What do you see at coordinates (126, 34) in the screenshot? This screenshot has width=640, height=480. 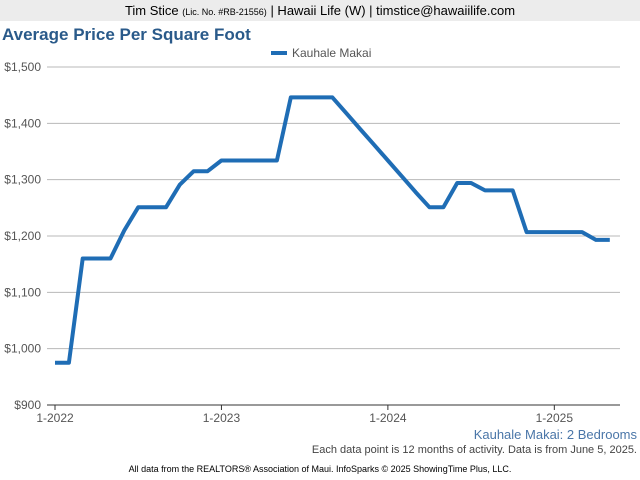 I see `chart-title: Average Price Per Square Foot` at bounding box center [126, 34].